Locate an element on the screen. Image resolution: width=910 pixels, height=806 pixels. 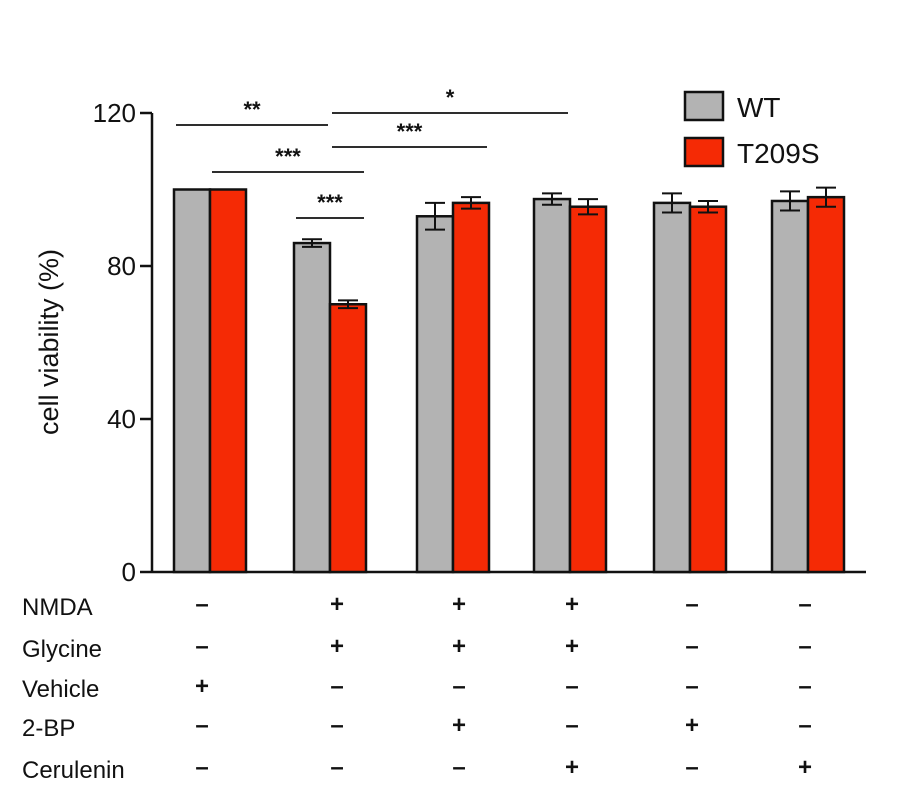
condition-label: NMDA is located at coordinates (57, 607).